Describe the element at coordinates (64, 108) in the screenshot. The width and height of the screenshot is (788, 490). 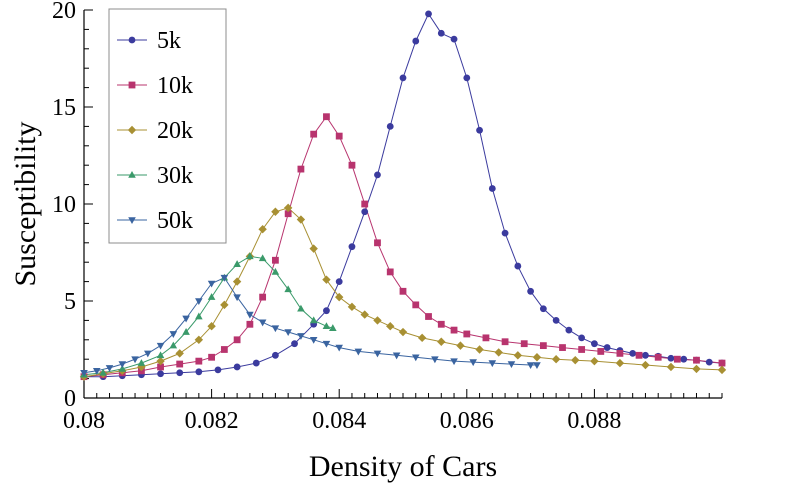
I see `y-tick-label: 15` at that location.